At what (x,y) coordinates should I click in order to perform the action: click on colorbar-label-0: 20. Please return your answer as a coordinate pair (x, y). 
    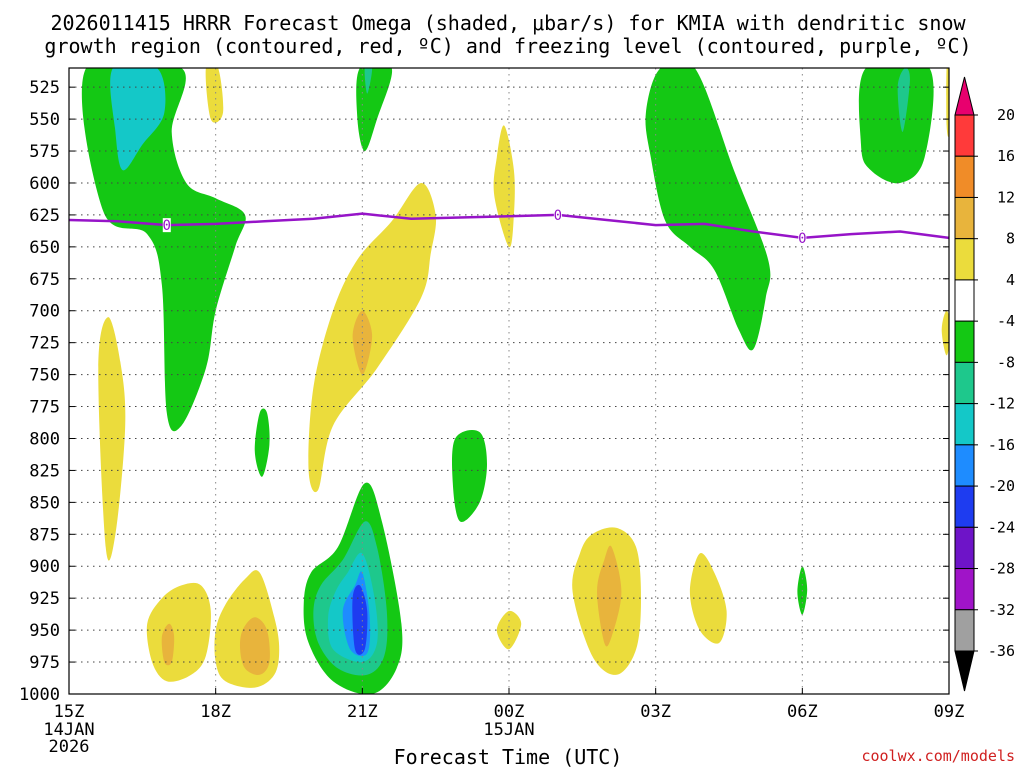
    Looking at the image, I should click on (1006, 115).